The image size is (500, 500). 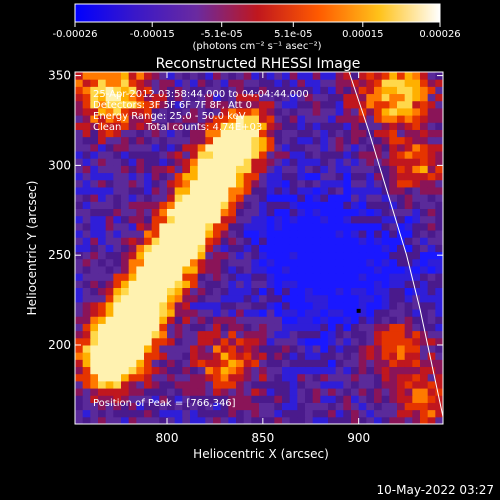 What do you see at coordinates (59, 345) in the screenshot?
I see `y-tick-label: 200` at bounding box center [59, 345].